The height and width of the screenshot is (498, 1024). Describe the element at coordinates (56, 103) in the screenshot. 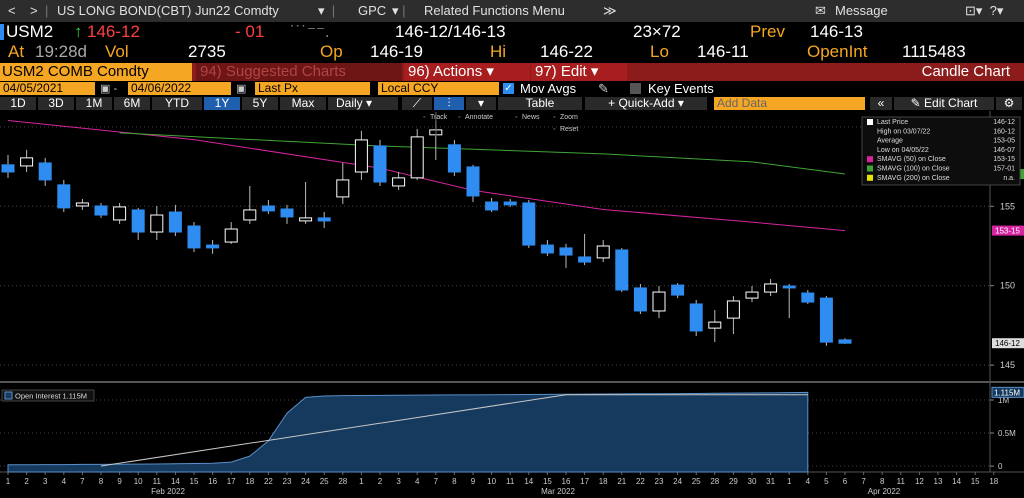

I see `period-button: 3D` at that location.